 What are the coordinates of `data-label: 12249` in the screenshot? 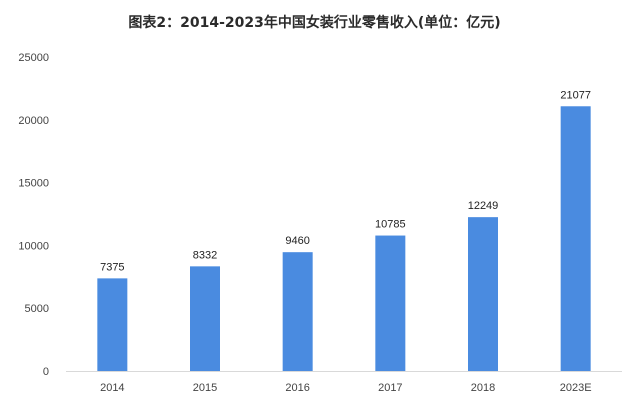 It's located at (483, 206).